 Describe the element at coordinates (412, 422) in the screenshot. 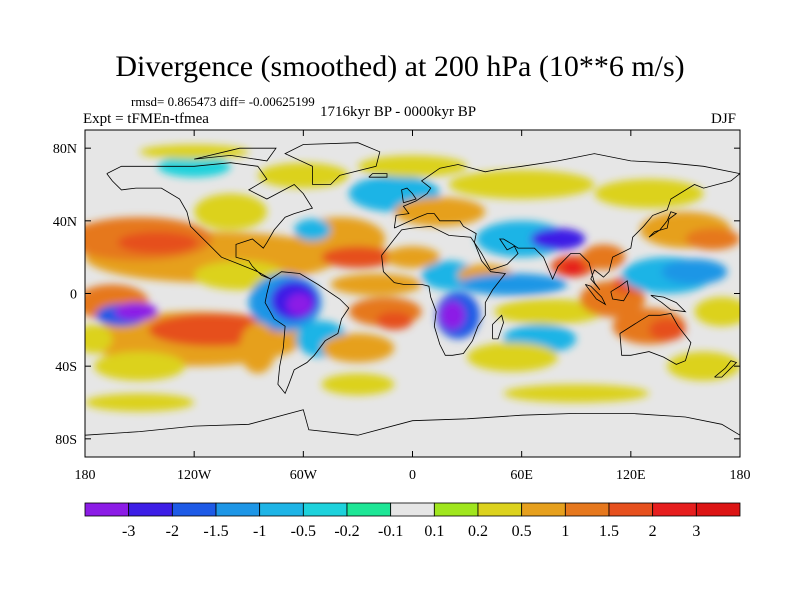

I see `coastline-antarctica` at that location.